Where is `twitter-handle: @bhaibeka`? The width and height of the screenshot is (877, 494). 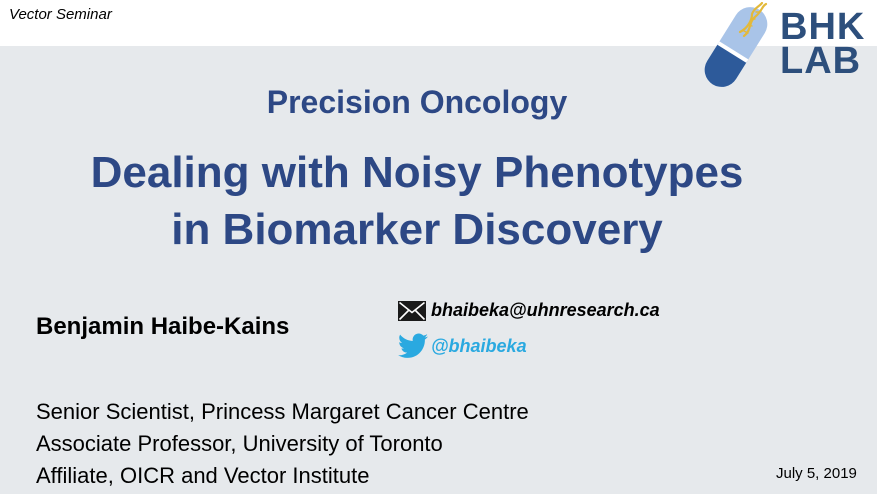 twitter-handle: @bhaibeka is located at coordinates (479, 345).